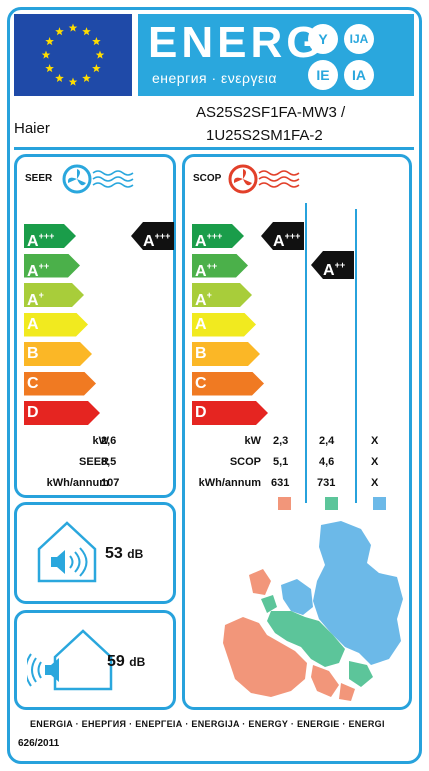 The image size is (429, 771). Describe the element at coordinates (323, 75) in the screenshot. I see `lang-badge-ie: IE` at that location.